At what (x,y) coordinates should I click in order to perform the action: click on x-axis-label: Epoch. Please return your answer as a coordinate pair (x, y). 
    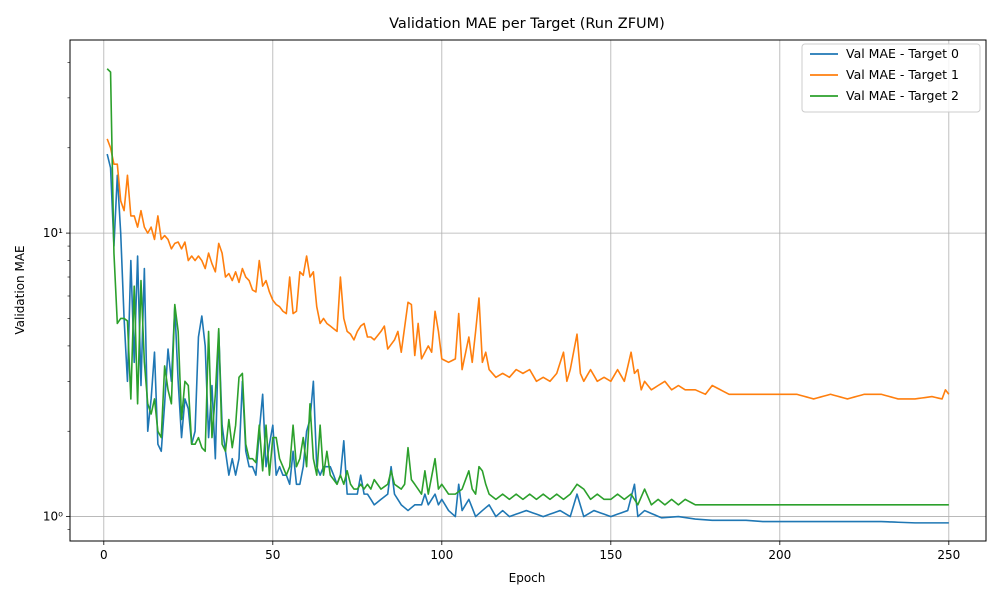
    Looking at the image, I should click on (527, 578).